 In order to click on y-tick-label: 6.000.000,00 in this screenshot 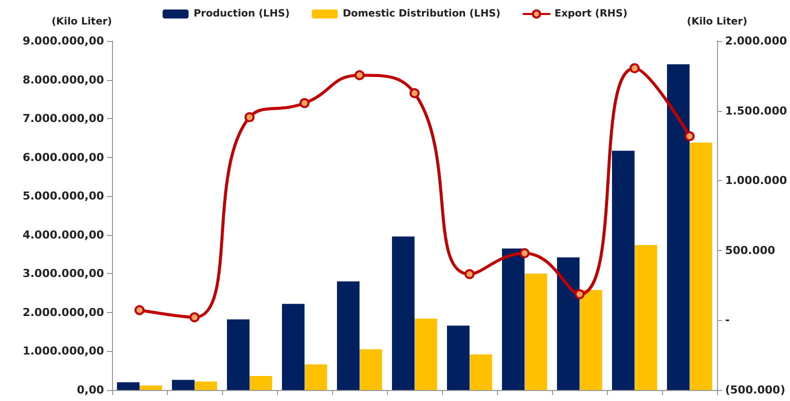, I will do `click(63, 157)`.